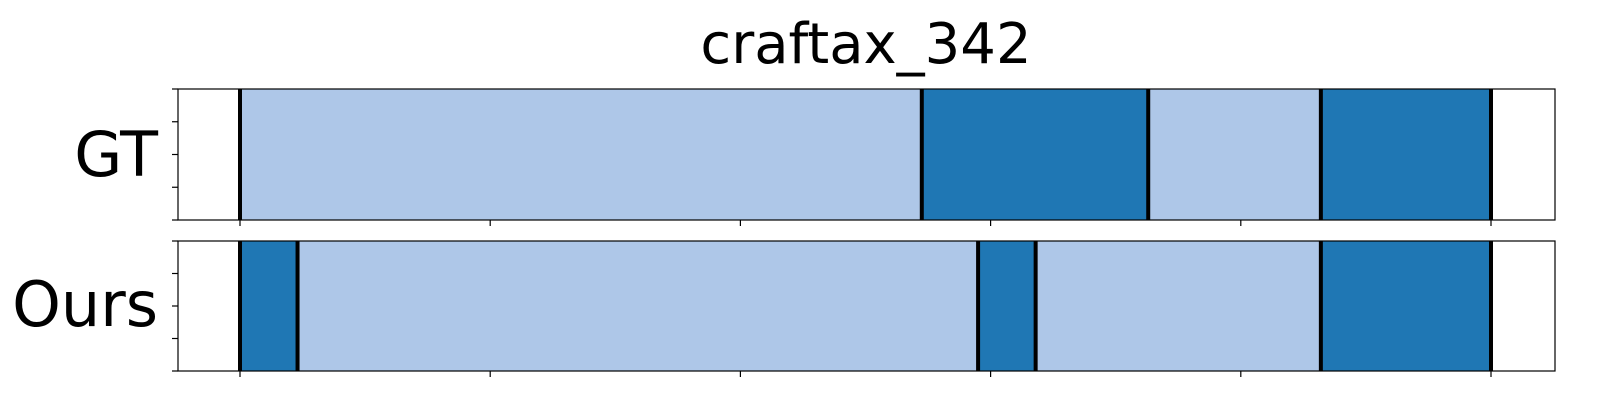  I want to click on chart-title: craftax_342, so click(865, 44).